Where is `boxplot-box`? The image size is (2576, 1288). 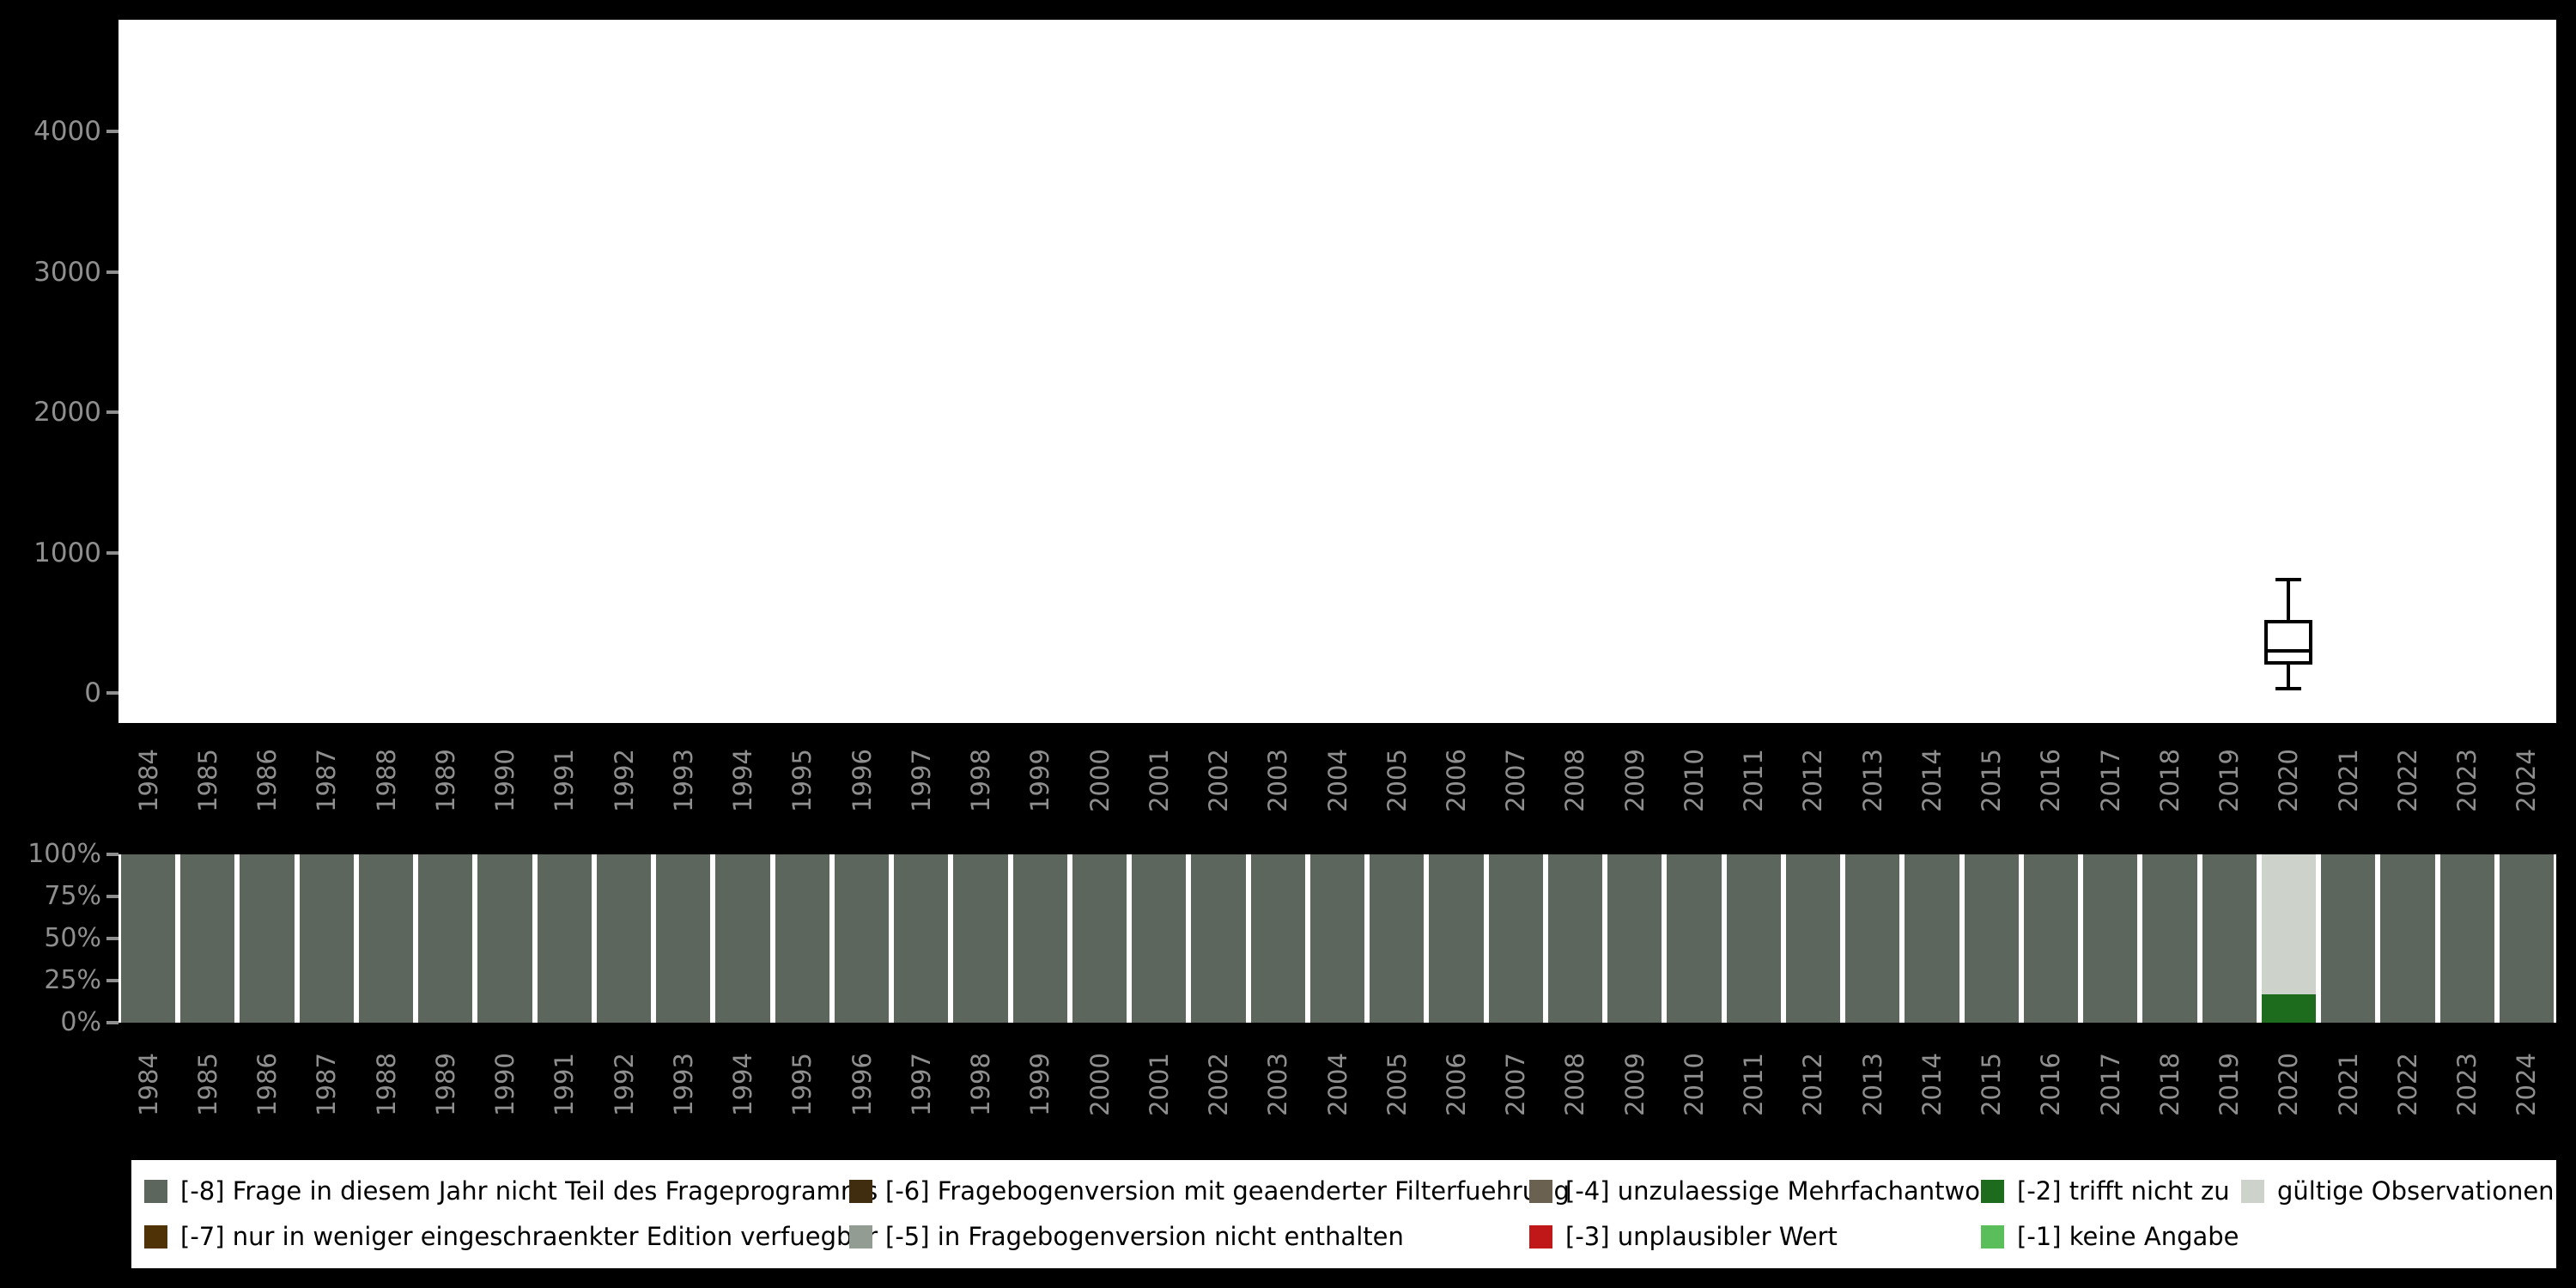
boxplot-box is located at coordinates (2288, 642).